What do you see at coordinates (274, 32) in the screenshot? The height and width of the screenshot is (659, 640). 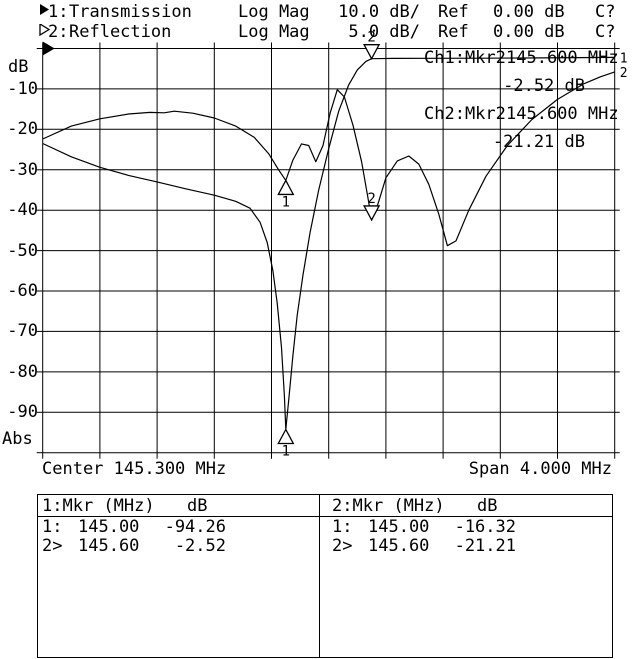 I see `channel-2-format: Log Mag` at bounding box center [274, 32].